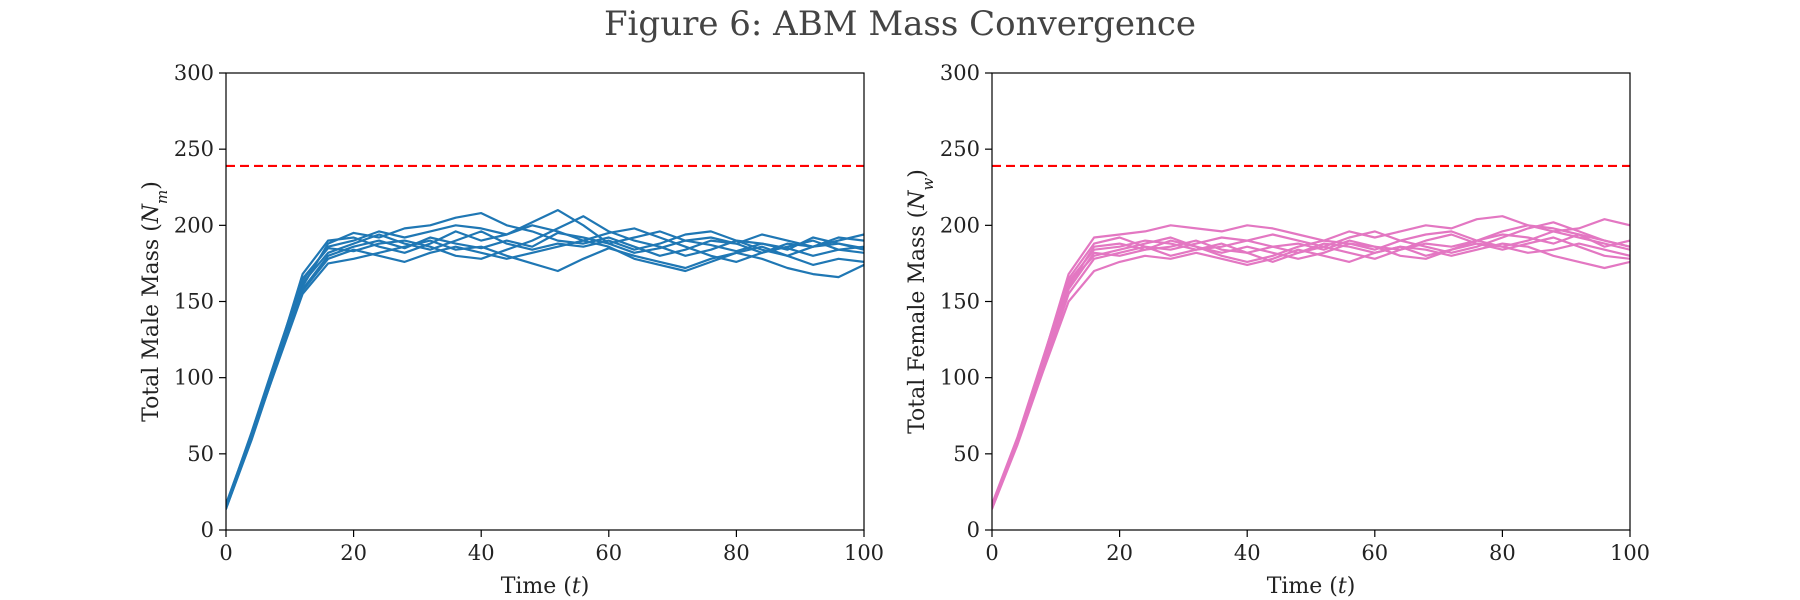 This screenshot has width=1800, height=600. I want to click on male-x-tick-label: 40, so click(481, 553).